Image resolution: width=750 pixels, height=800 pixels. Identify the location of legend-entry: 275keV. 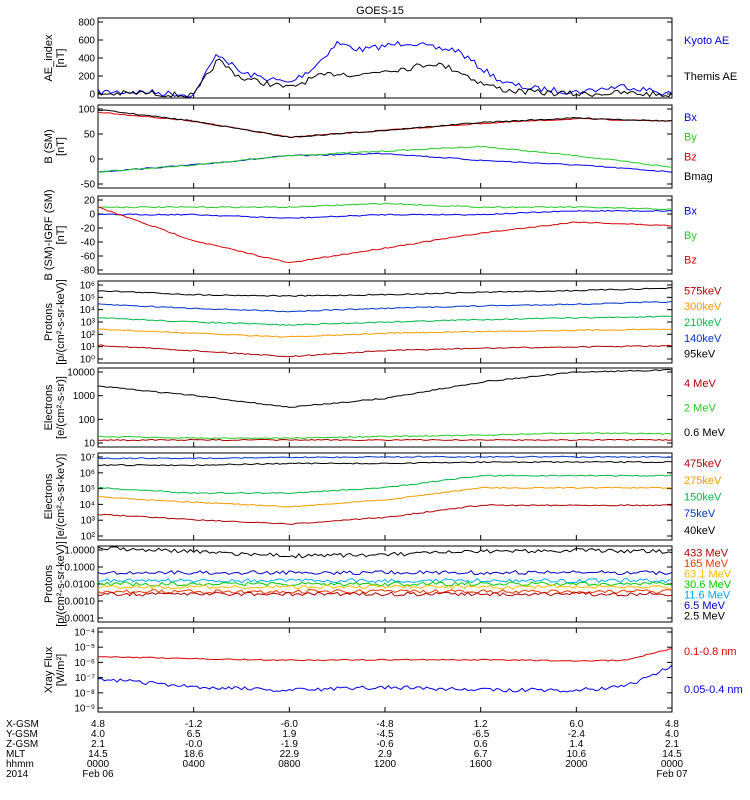
(703, 481).